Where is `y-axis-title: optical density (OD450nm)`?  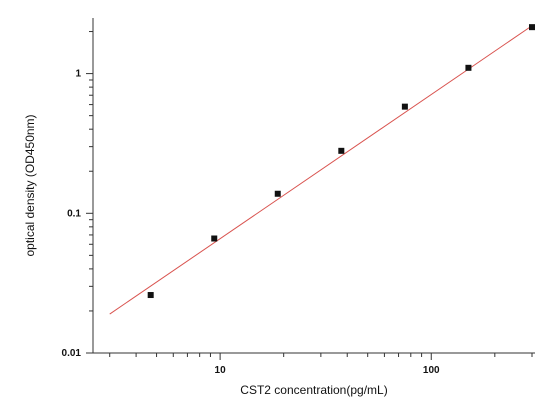
y-axis-title: optical density (OD450nm) is located at coordinates (30, 185).